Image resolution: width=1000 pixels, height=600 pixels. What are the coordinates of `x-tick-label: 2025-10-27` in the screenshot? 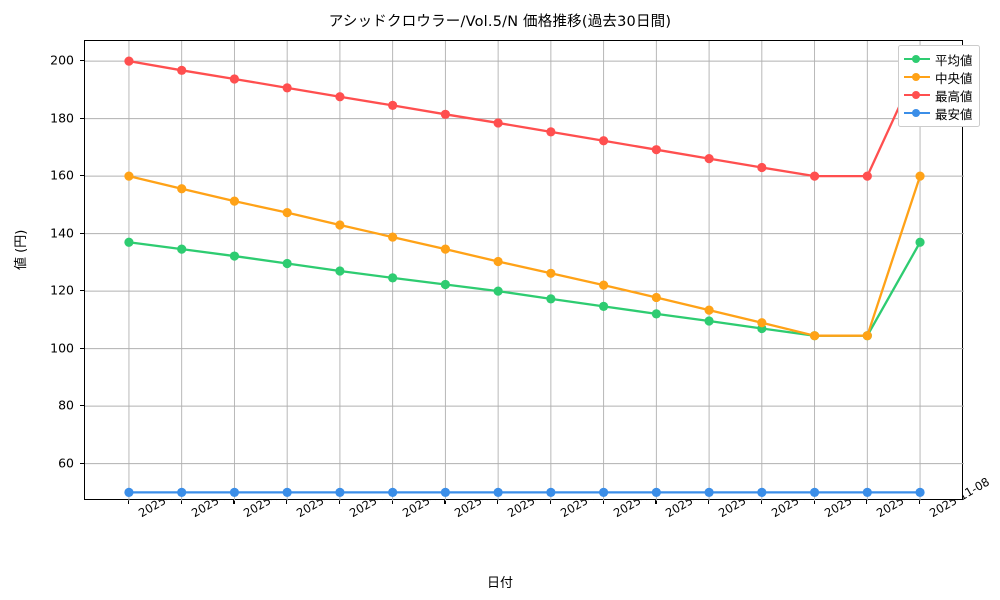 It's located at (326, 498).